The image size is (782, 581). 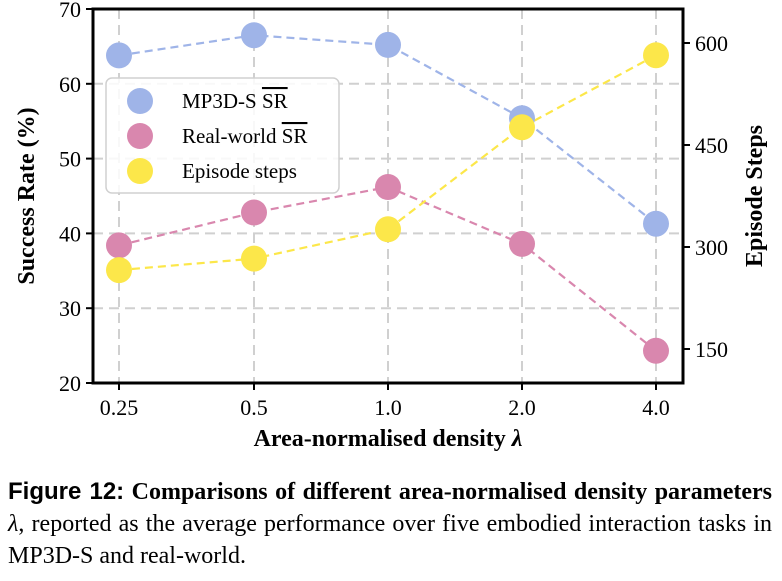 What do you see at coordinates (254, 407) in the screenshot?
I see `x-tick-label: 0.5` at bounding box center [254, 407].